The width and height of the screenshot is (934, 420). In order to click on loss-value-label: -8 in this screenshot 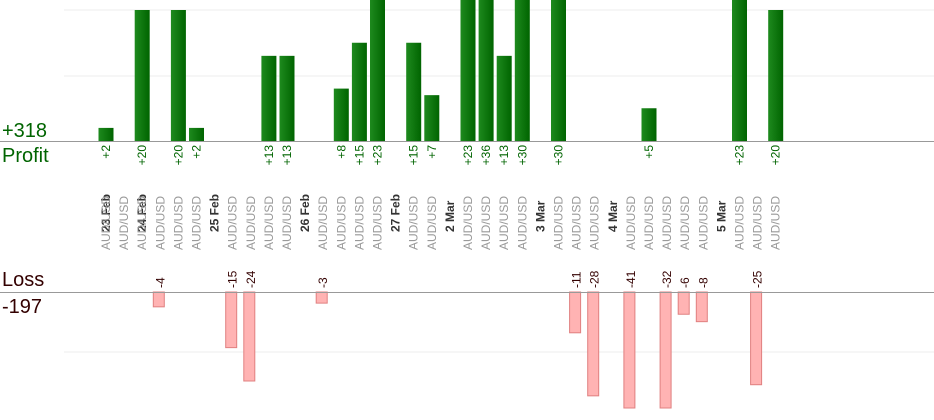, I will do `click(703, 282)`.